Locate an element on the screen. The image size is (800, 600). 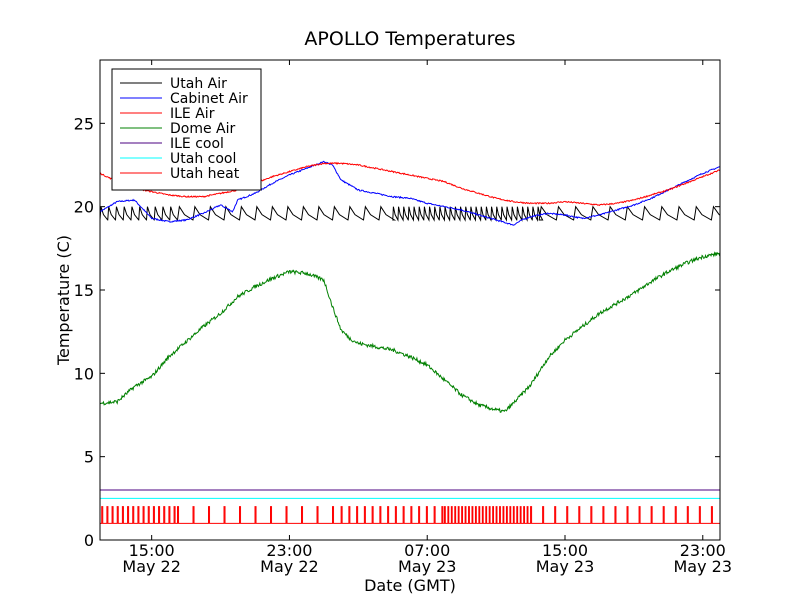
series-line-utah-air is located at coordinates (410, 213).